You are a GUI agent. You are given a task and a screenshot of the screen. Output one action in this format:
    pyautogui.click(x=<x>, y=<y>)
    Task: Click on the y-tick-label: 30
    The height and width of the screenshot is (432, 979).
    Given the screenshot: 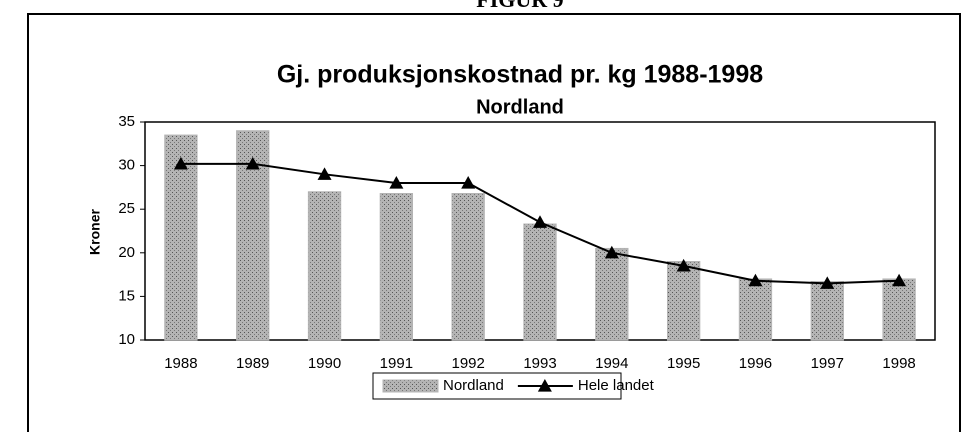 What is the action you would take?
    pyautogui.click(x=126, y=165)
    